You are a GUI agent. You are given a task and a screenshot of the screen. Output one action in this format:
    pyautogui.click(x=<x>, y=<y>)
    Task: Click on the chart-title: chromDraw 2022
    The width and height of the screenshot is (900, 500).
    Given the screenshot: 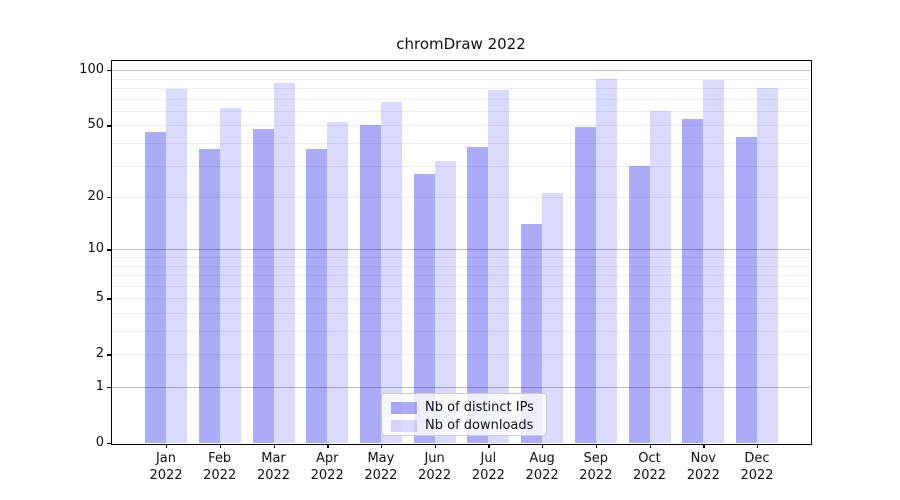 What is the action you would take?
    pyautogui.click(x=461, y=44)
    